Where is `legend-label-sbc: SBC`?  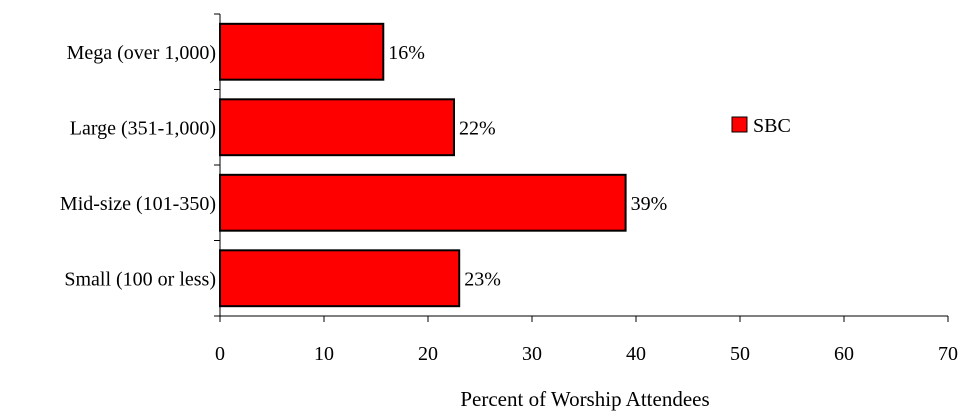
legend-label-sbc: SBC is located at coordinates (772, 126).